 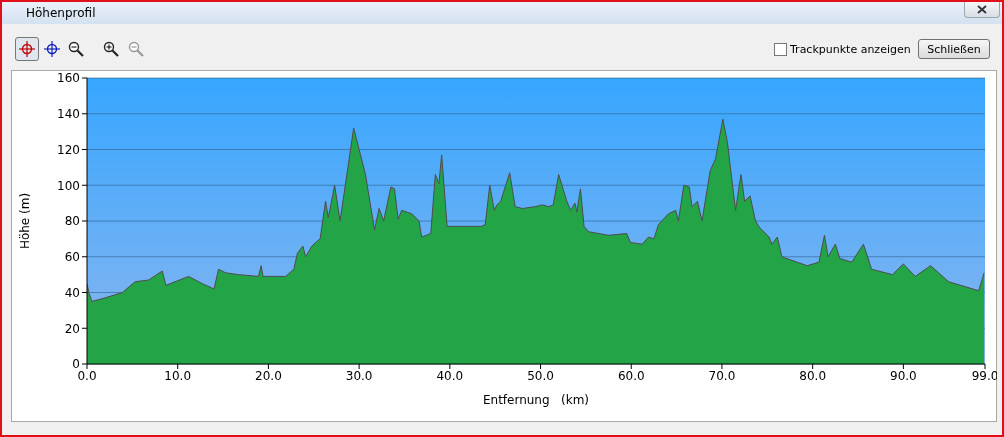 What do you see at coordinates (985, 375) in the screenshot?
I see `x-tick-label: 99.0` at bounding box center [985, 375].